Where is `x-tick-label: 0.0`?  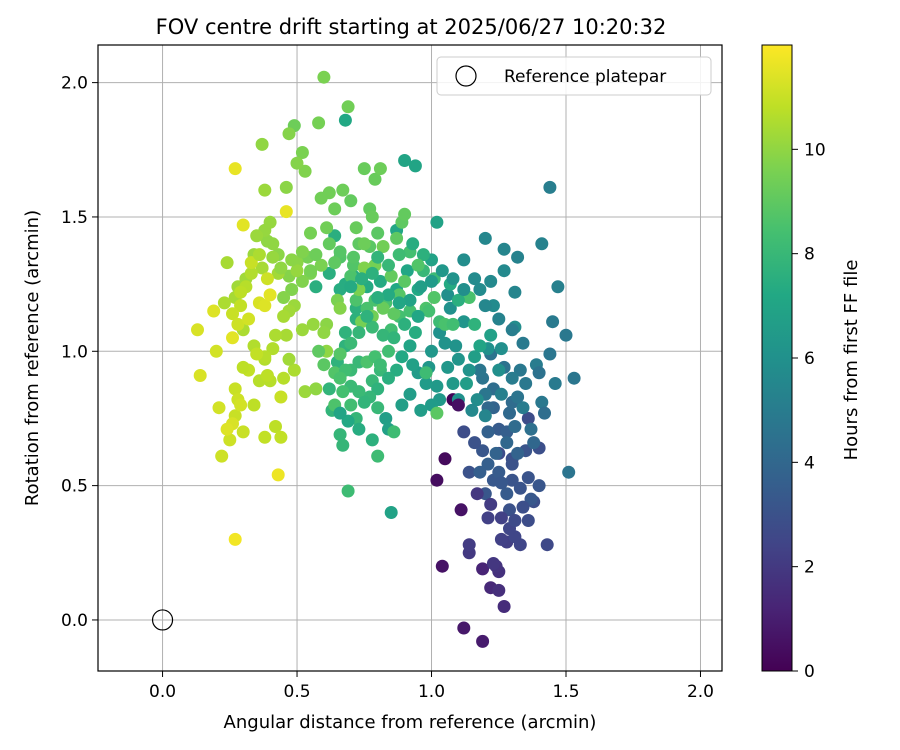
x-tick-label: 0.0 is located at coordinates (162, 692).